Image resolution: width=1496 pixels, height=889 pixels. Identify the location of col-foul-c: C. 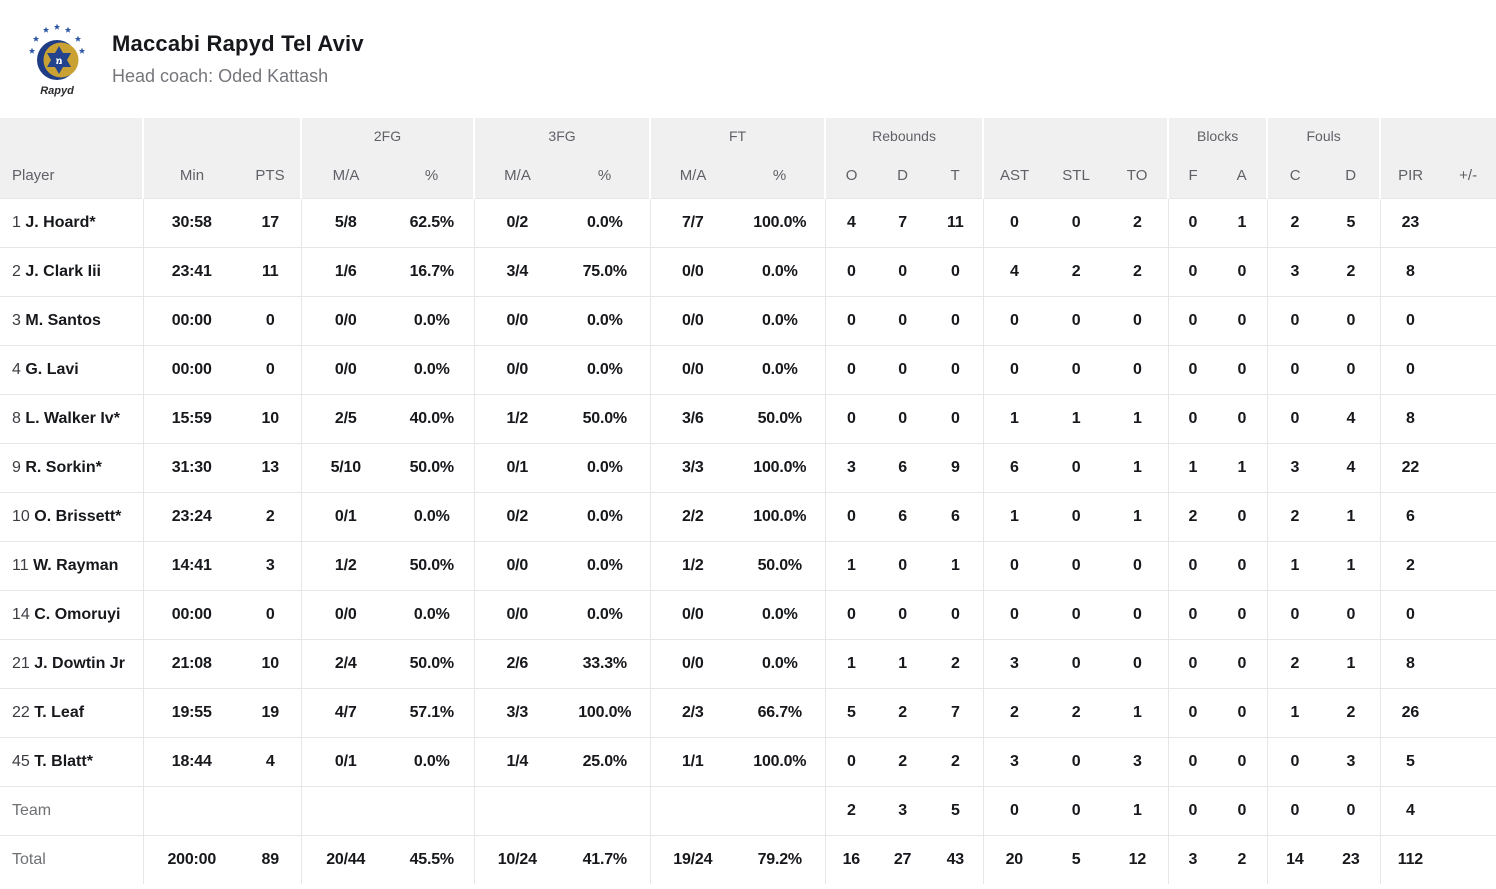
(1294, 176).